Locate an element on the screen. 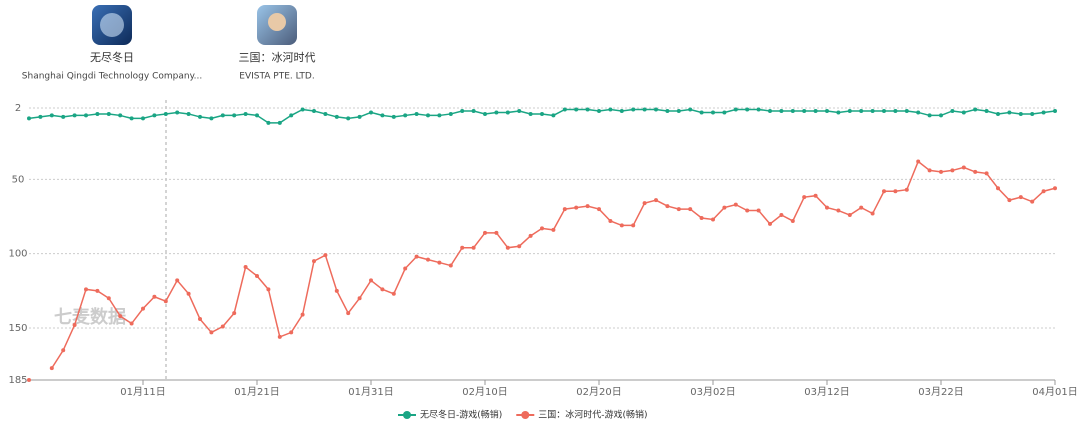 The height and width of the screenshot is (430, 1080). x-tick-label: 01月11日 is located at coordinates (142, 392).